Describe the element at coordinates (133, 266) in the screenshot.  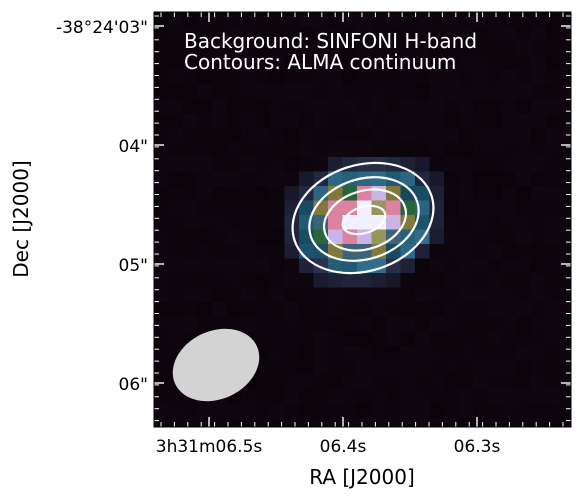
I see `y-tick-label-05: 05"` at that location.